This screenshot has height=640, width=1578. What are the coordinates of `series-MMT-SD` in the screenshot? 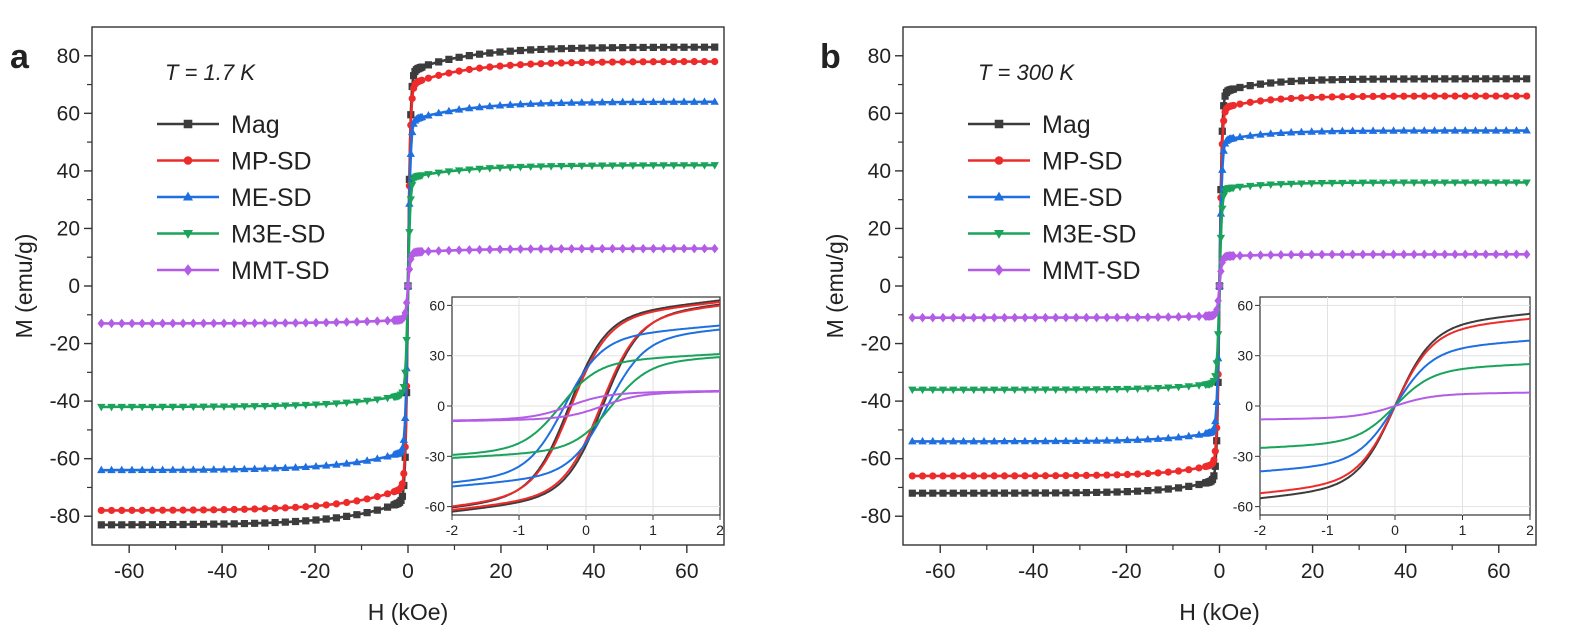 It's located at (408, 286).